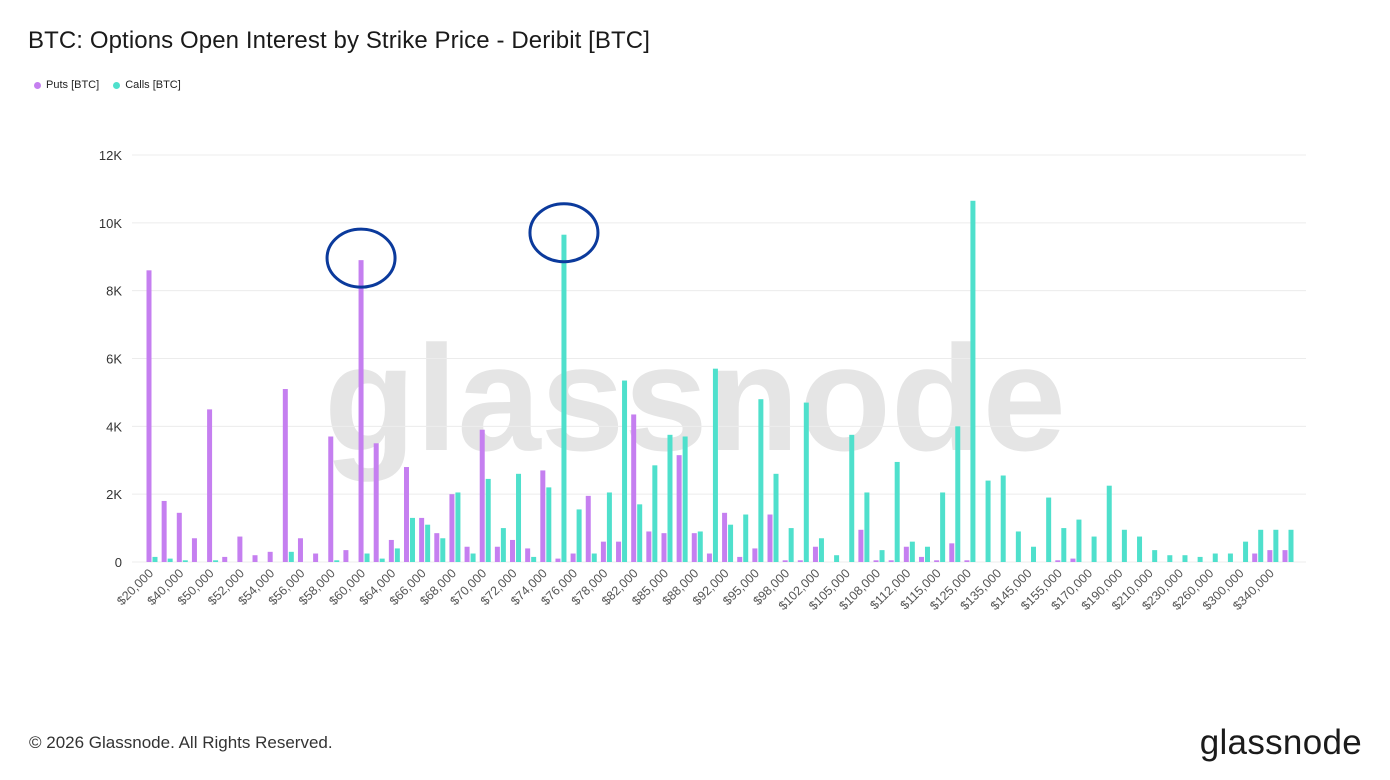  Describe the element at coordinates (110, 223) in the screenshot. I see `y-tick-label: 10K` at that location.